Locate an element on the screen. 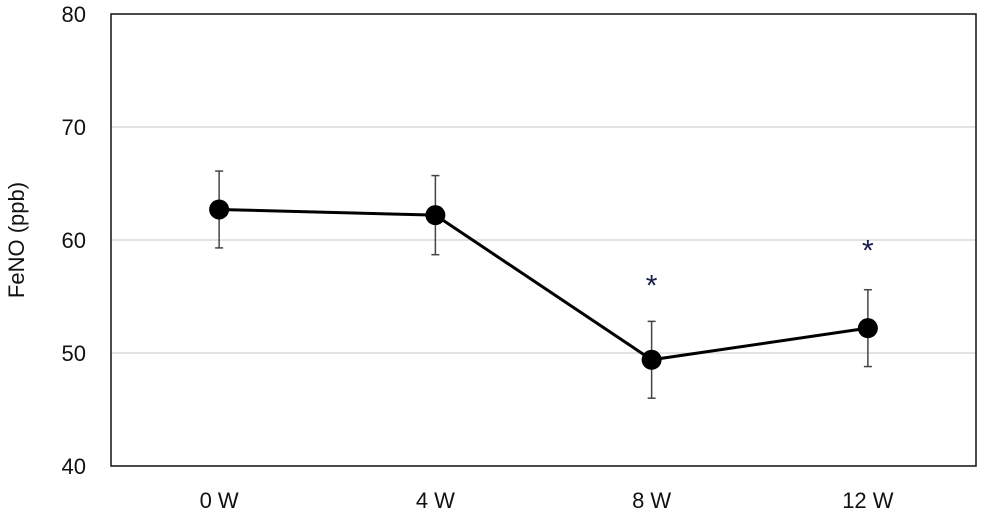 The image size is (988, 520). y-axis-ticks: 40 50 60 70 80 is located at coordinates (74, 240).